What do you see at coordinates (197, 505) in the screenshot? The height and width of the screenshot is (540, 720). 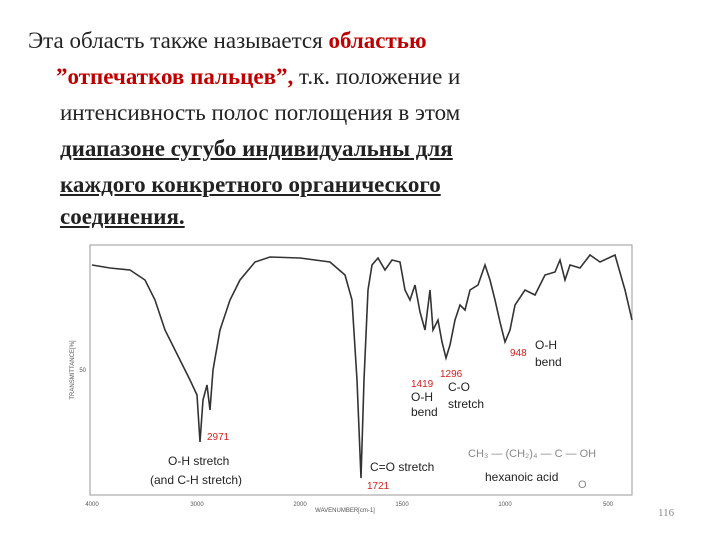 I see `x-tick-label: 3000` at bounding box center [197, 505].